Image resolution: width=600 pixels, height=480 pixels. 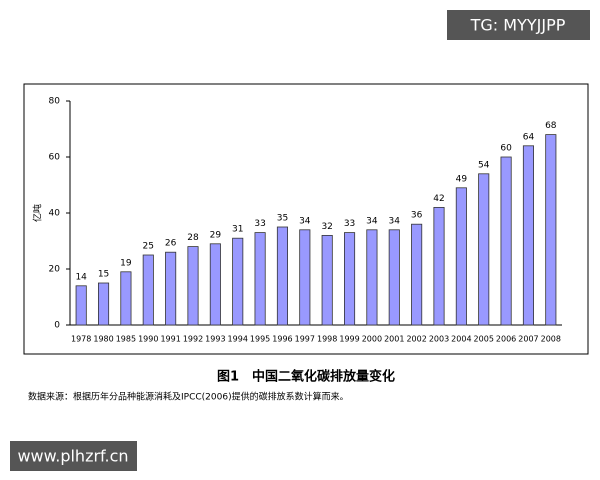 I want to click on x-tick-label: 2008, so click(x=551, y=339).